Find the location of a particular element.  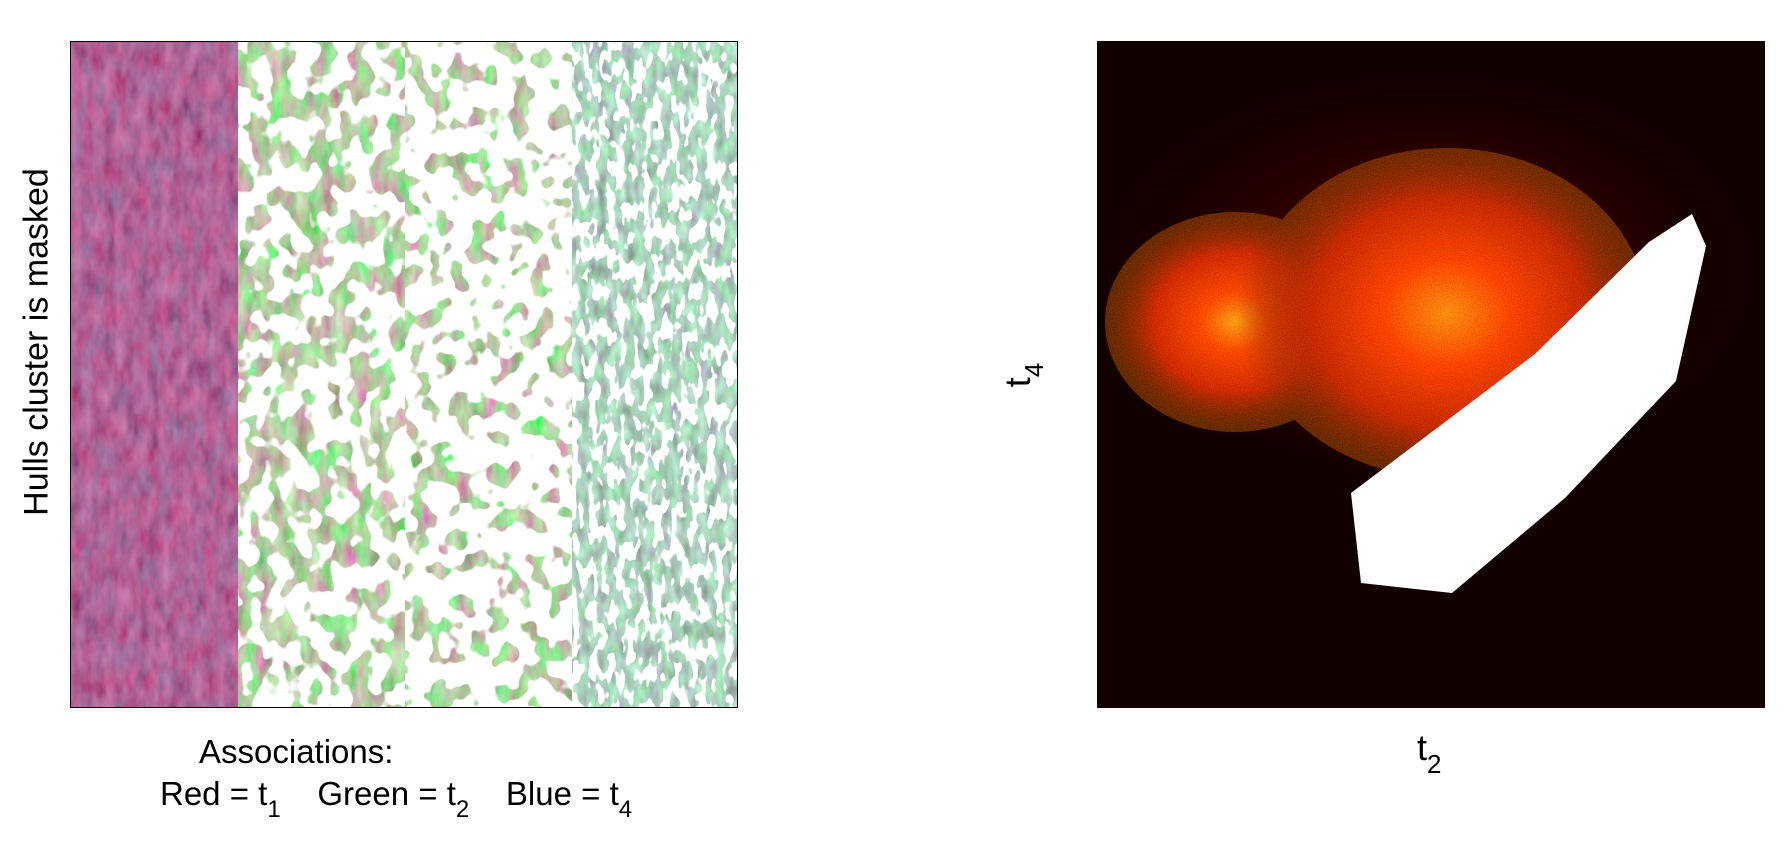

legend-green: Green = t2 is located at coordinates (393, 799).